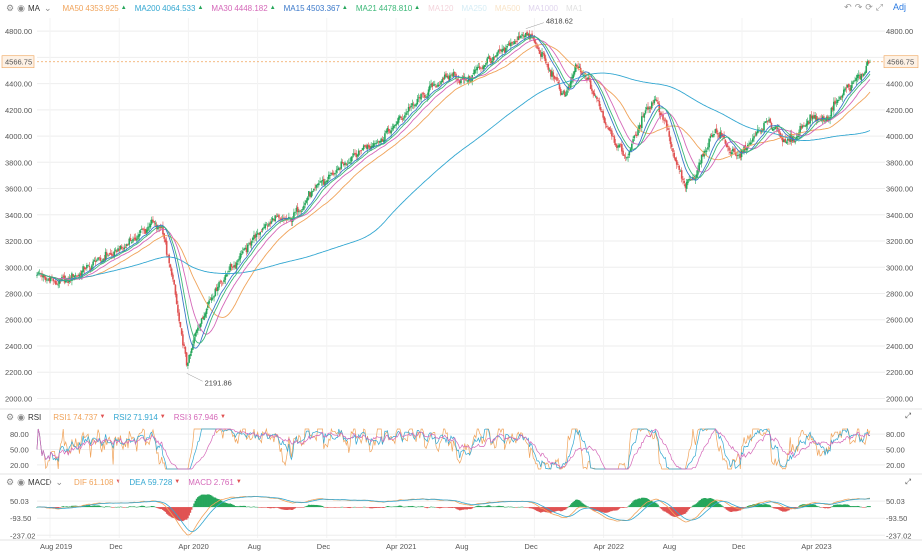  What do you see at coordinates (816, 546) in the screenshot?
I see `x-tick-label: Apr 2023` at bounding box center [816, 546].